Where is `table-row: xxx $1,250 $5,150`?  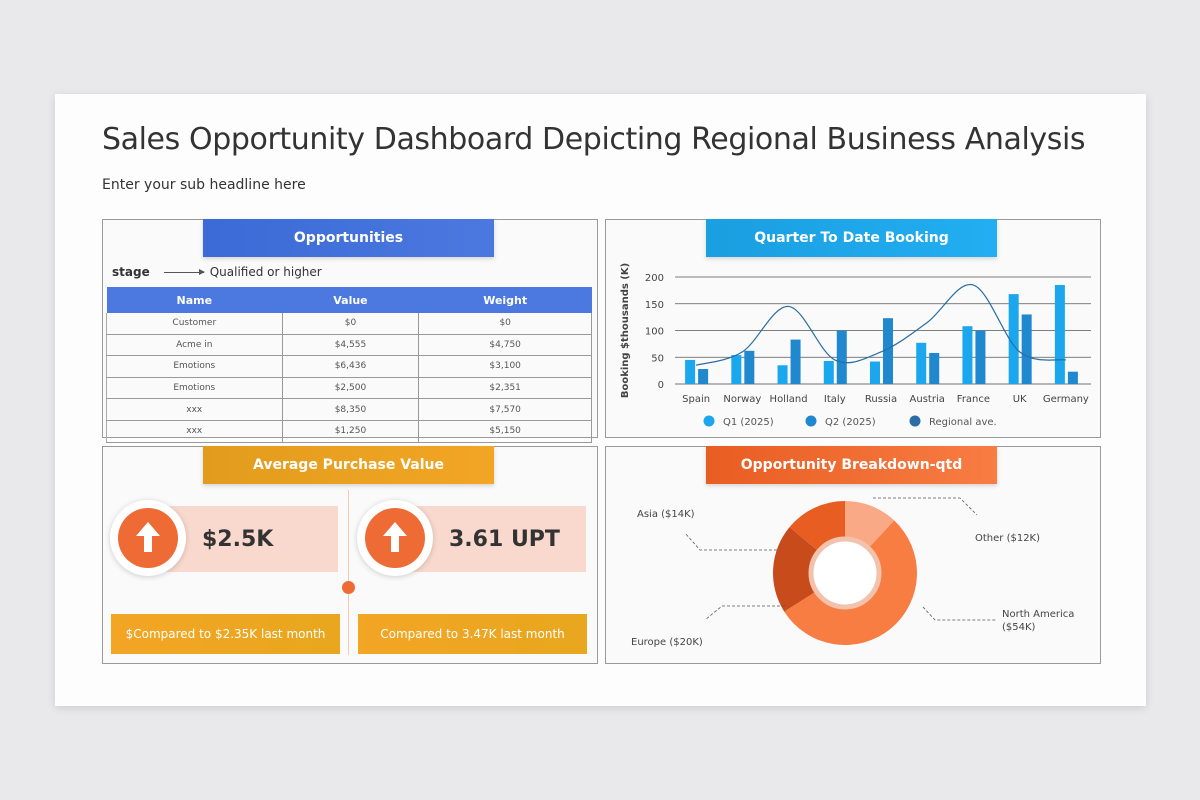 table-row: xxx $1,250 $5,150 is located at coordinates (349, 431).